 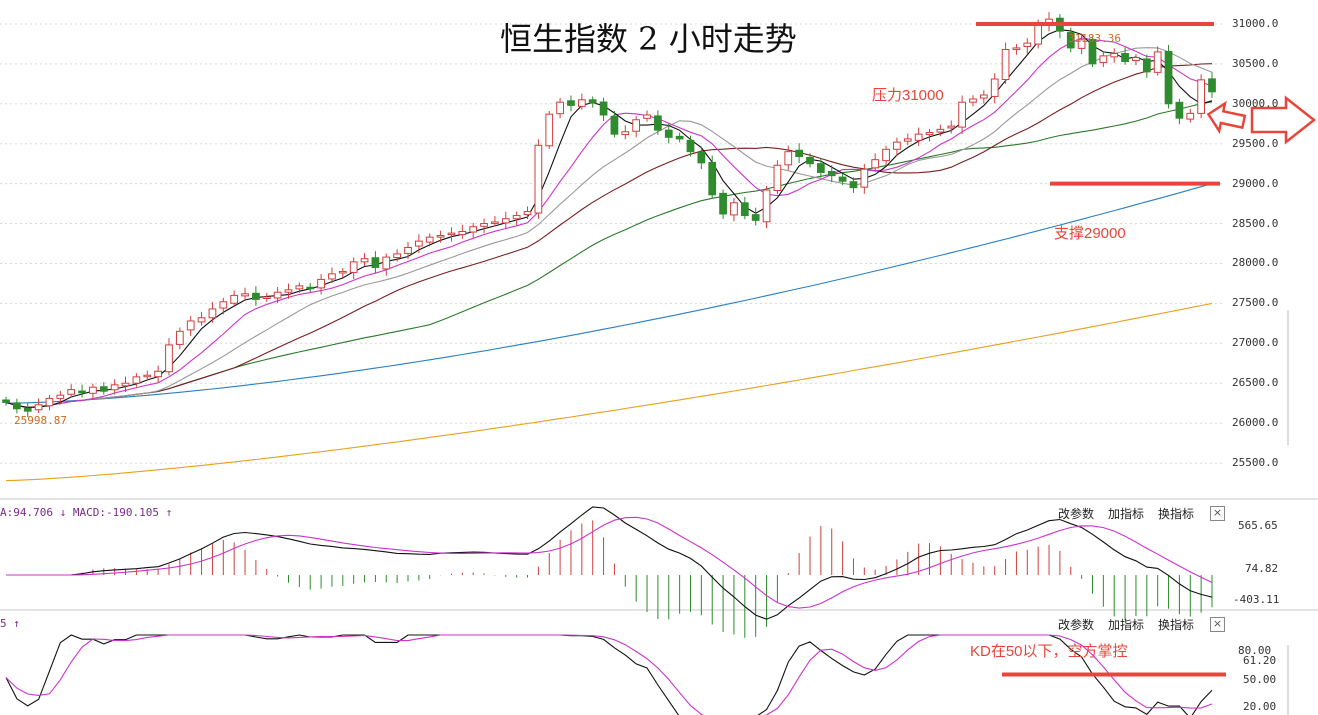 What do you see at coordinates (1176, 625) in the screenshot?
I see `kd-switch-indicator-button: 换指标` at bounding box center [1176, 625].